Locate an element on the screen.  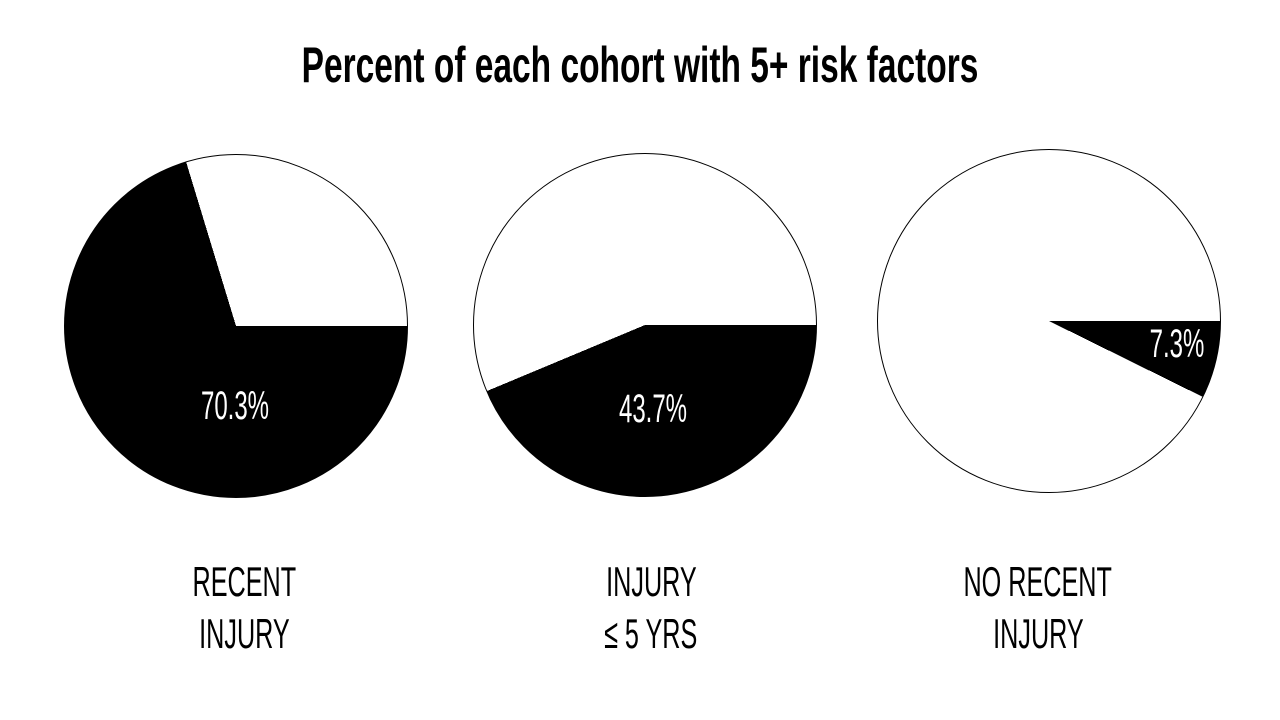
cohort-label-no-recent-injury: NO RECENT INJURY is located at coordinates (1038, 608).